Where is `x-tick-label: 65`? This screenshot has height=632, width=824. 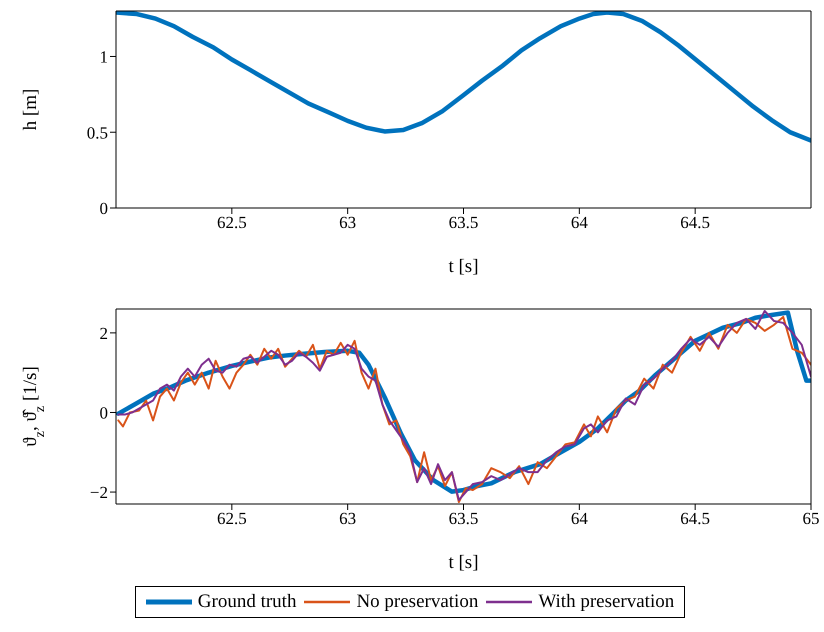
x-tick-label: 65 is located at coordinates (811, 518).